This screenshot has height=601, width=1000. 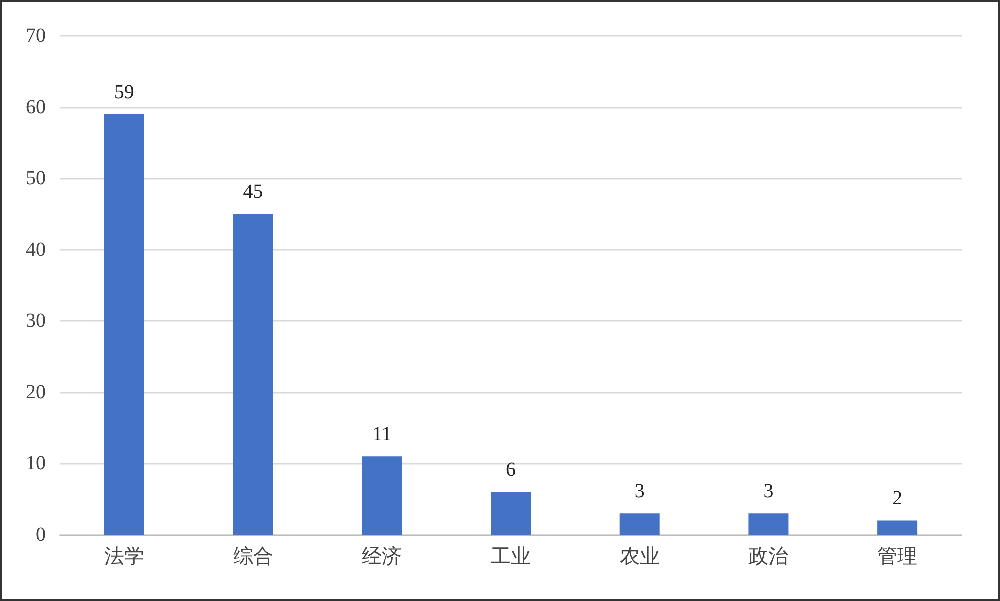 I want to click on x-tick-label: 工业, so click(x=511, y=557).